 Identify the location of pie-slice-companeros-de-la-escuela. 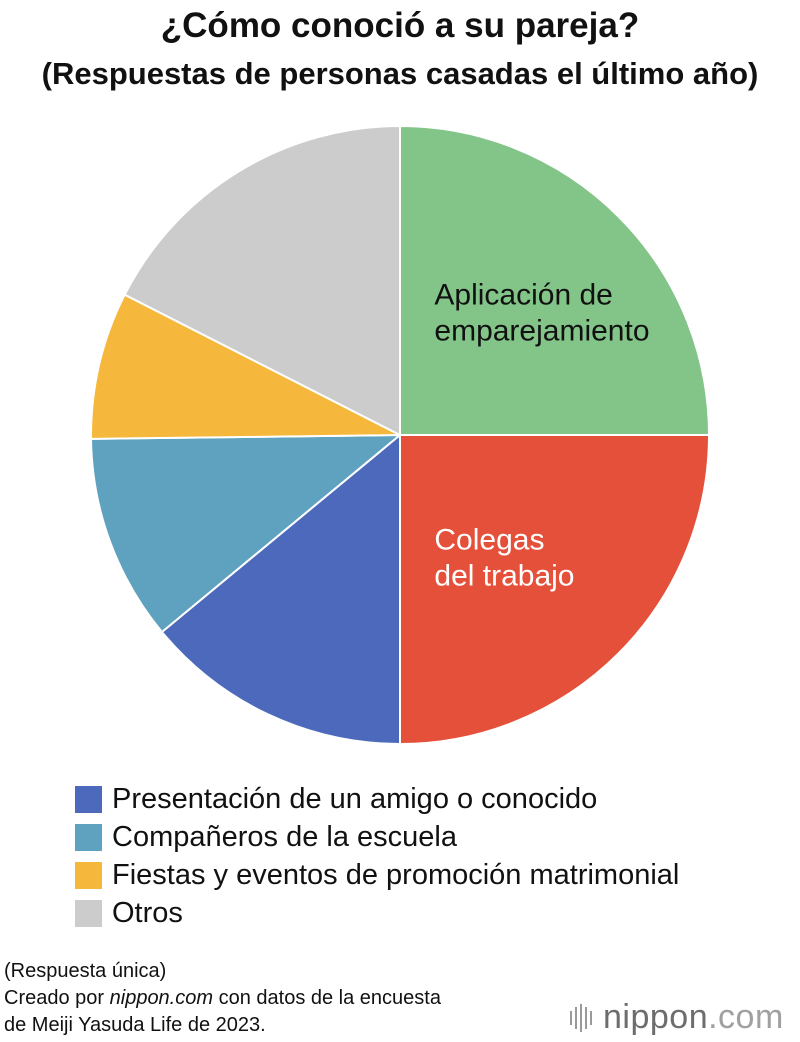
(246, 533).